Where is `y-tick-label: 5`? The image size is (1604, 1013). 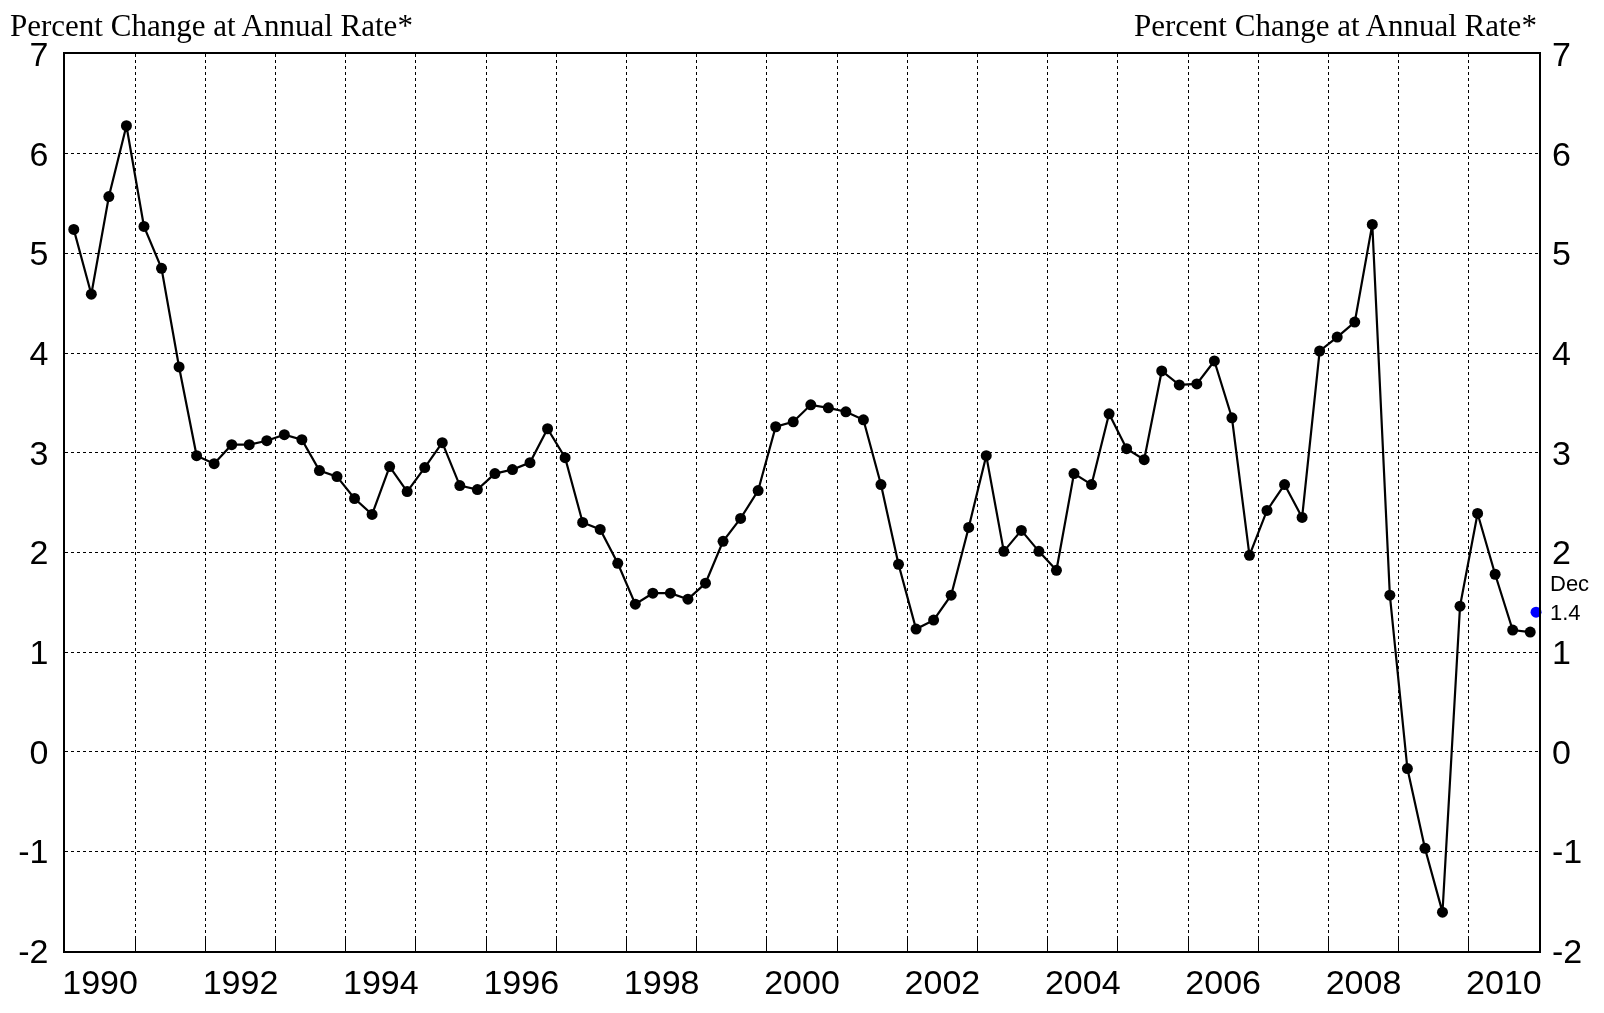 y-tick-label: 5 is located at coordinates (39, 253).